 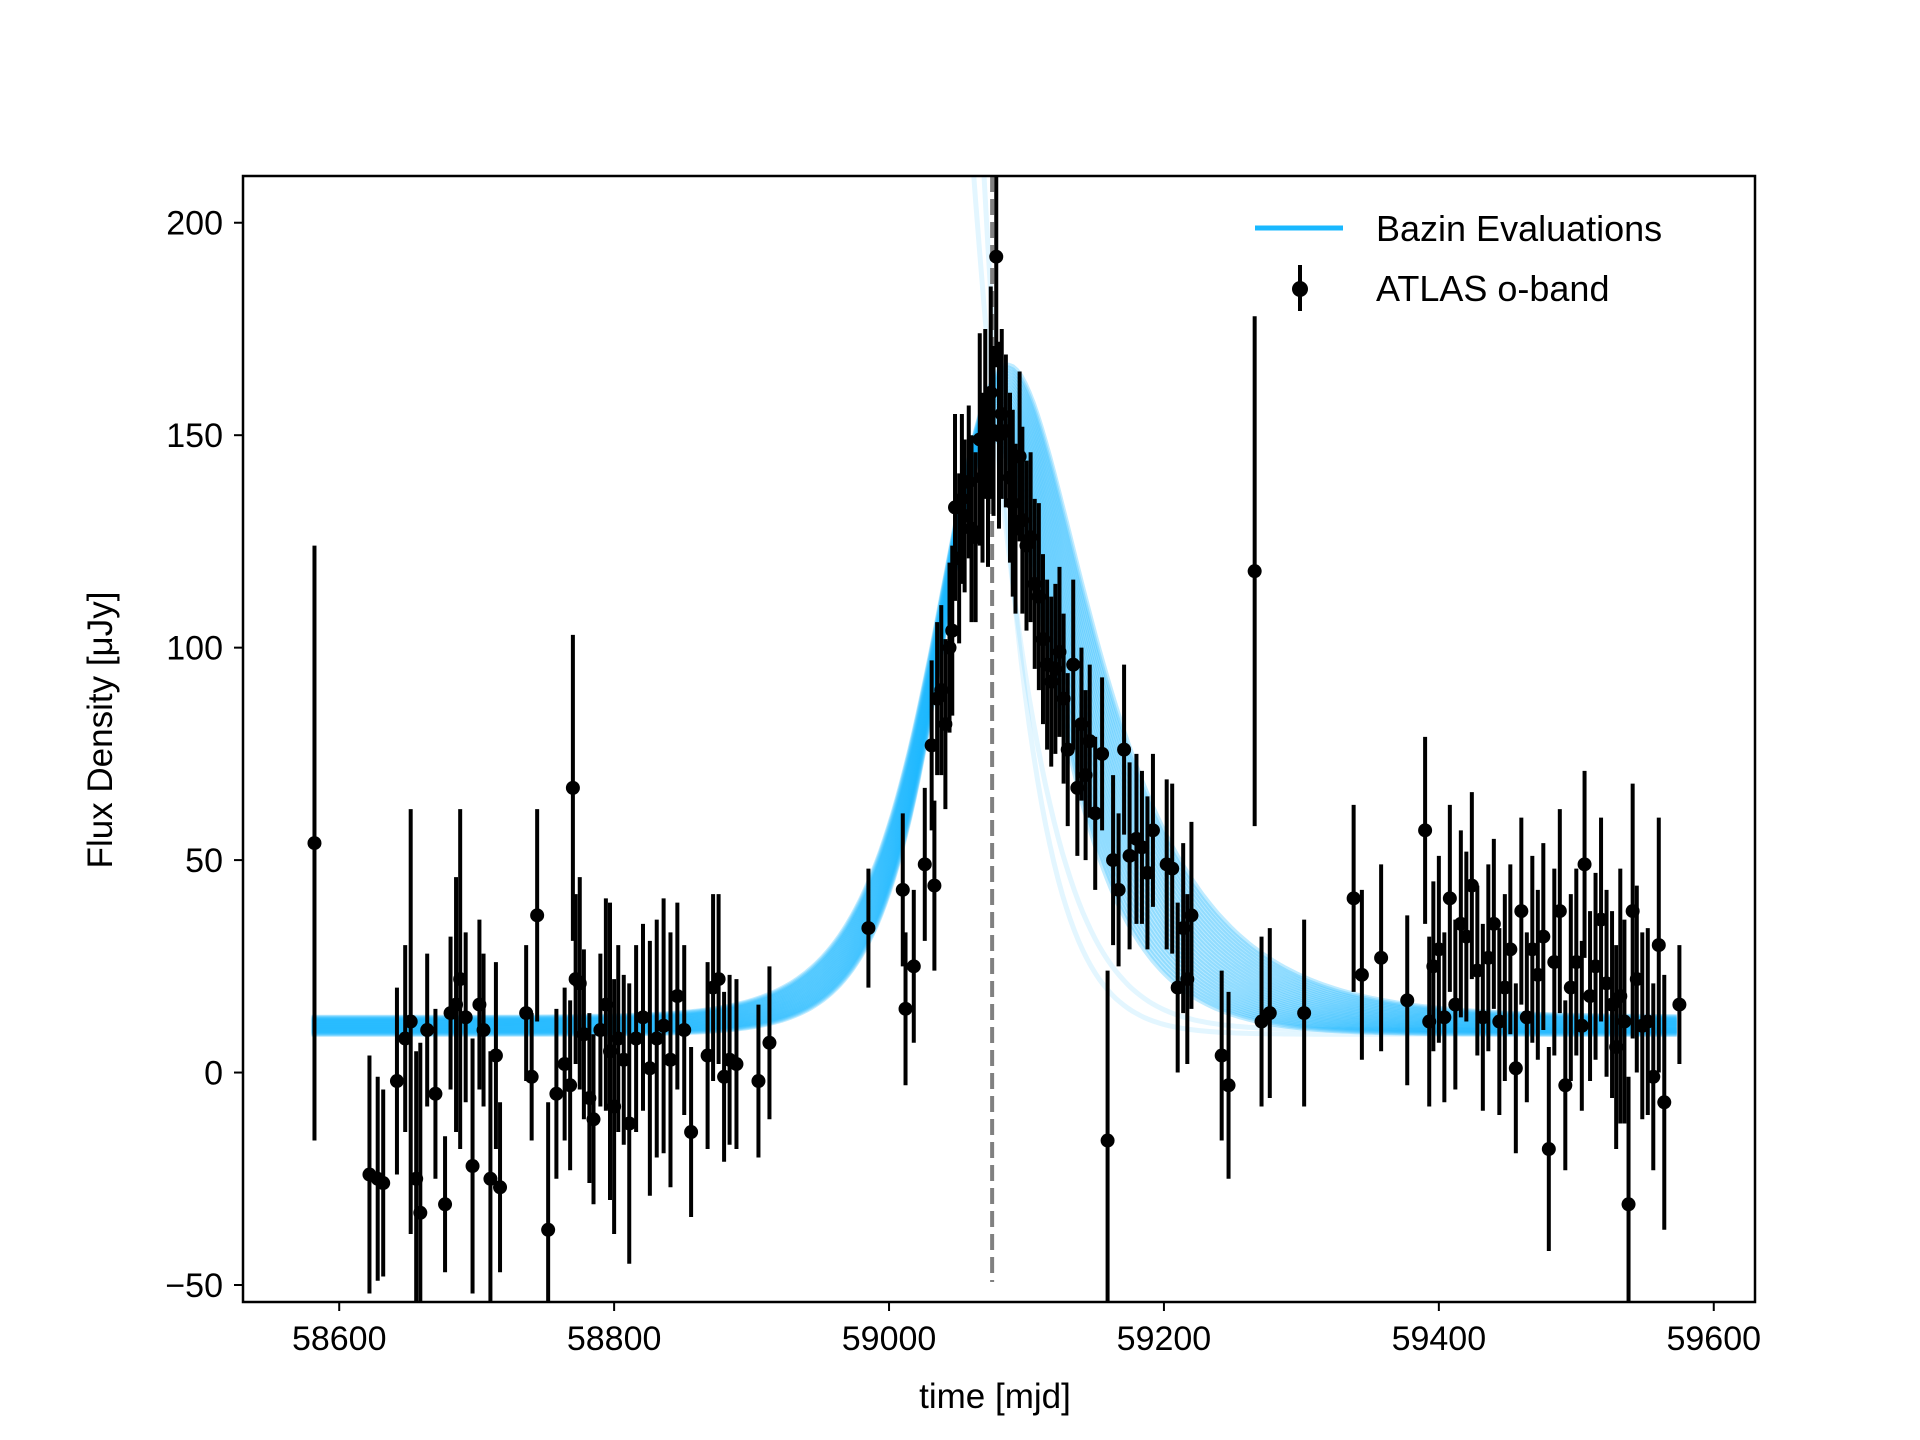 What do you see at coordinates (1164, 1339) in the screenshot?
I see `x-tick-label: 59200` at bounding box center [1164, 1339].